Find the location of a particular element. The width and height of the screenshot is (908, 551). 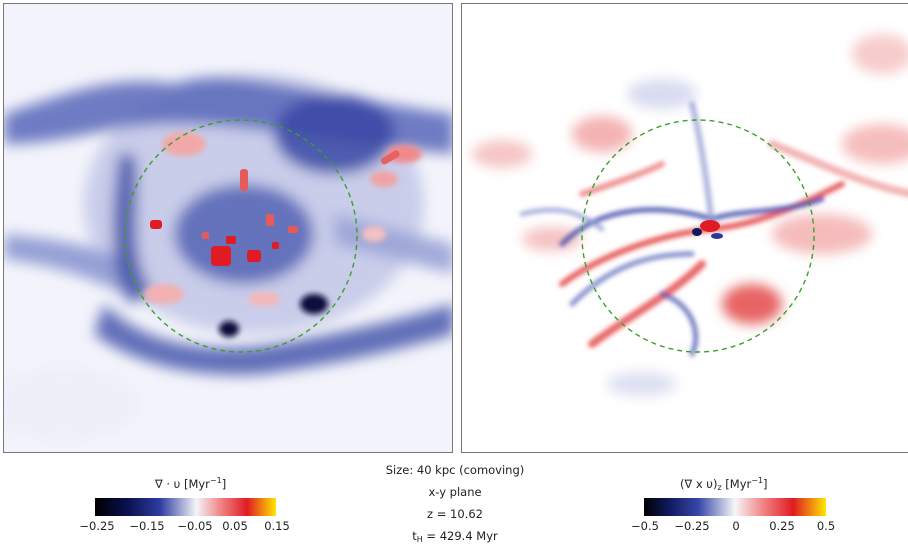

vorticity-tick-1: −0.5 is located at coordinates (645, 526).